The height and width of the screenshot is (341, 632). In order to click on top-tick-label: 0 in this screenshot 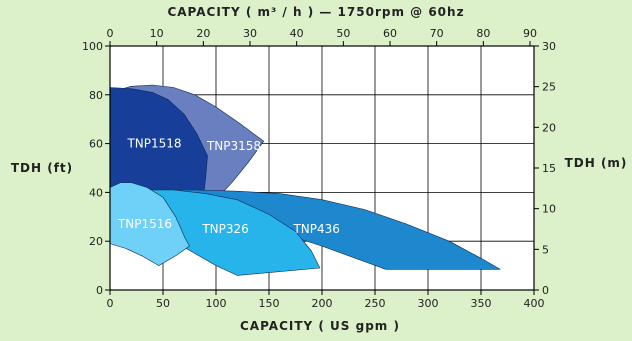, I will do `click(110, 33)`.